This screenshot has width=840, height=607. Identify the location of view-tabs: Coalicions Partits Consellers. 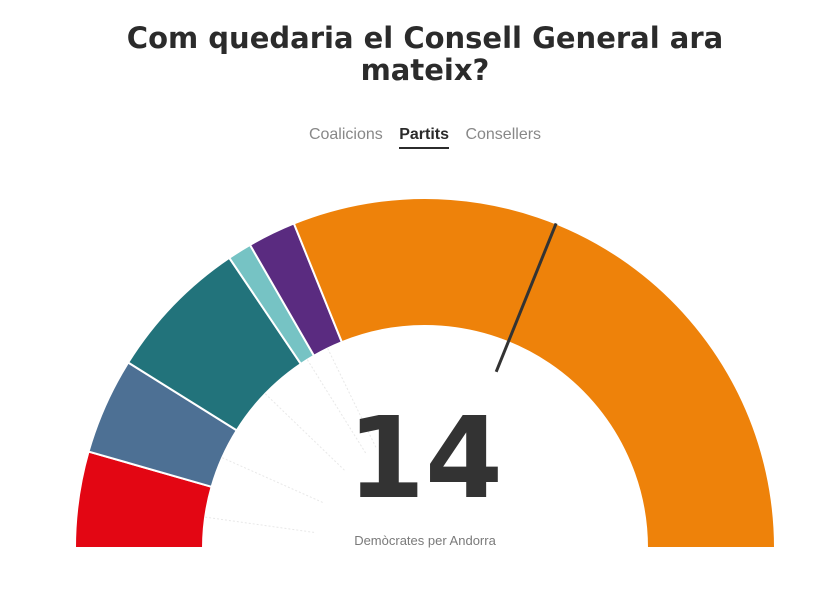
(420, 137).